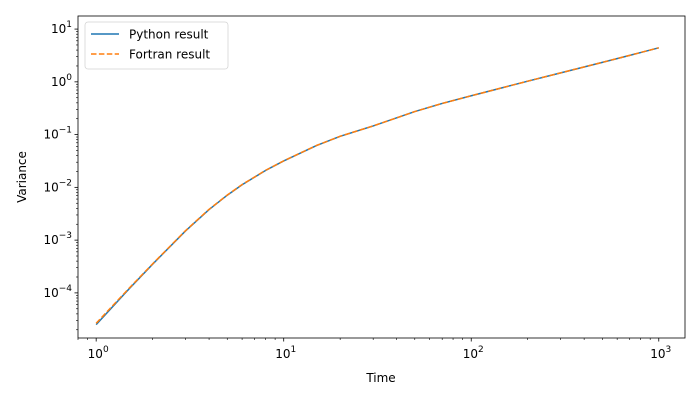 This screenshot has width=700, height=400. Describe the element at coordinates (660, 353) in the screenshot. I see `x-tick-label-3: 10³` at that location.